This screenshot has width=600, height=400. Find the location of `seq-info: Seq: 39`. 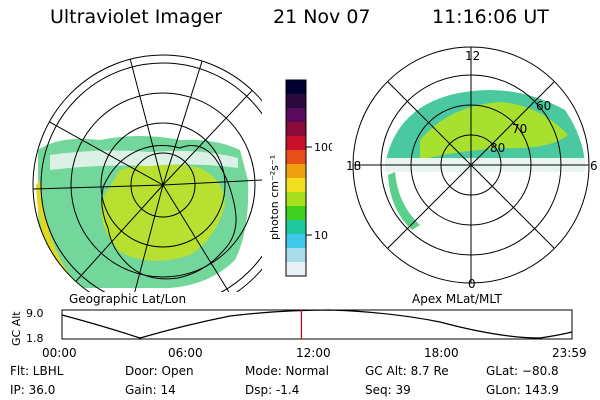

seq-info: Seq: 39 is located at coordinates (388, 390).